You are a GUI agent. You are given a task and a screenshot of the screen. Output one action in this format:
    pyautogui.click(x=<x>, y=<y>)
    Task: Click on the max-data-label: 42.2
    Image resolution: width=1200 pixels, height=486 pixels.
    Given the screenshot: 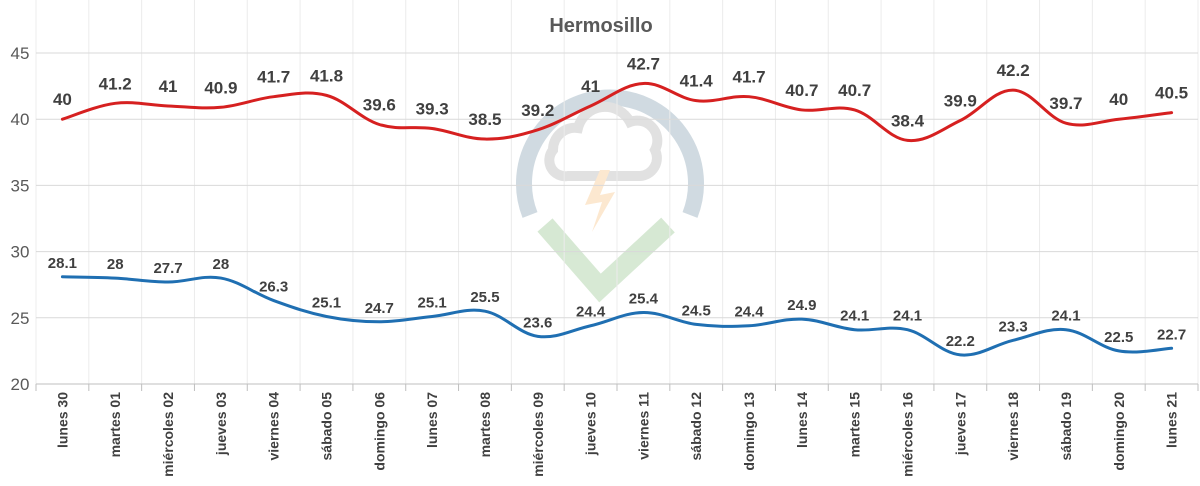 What is the action you would take?
    pyautogui.click(x=1013, y=70)
    